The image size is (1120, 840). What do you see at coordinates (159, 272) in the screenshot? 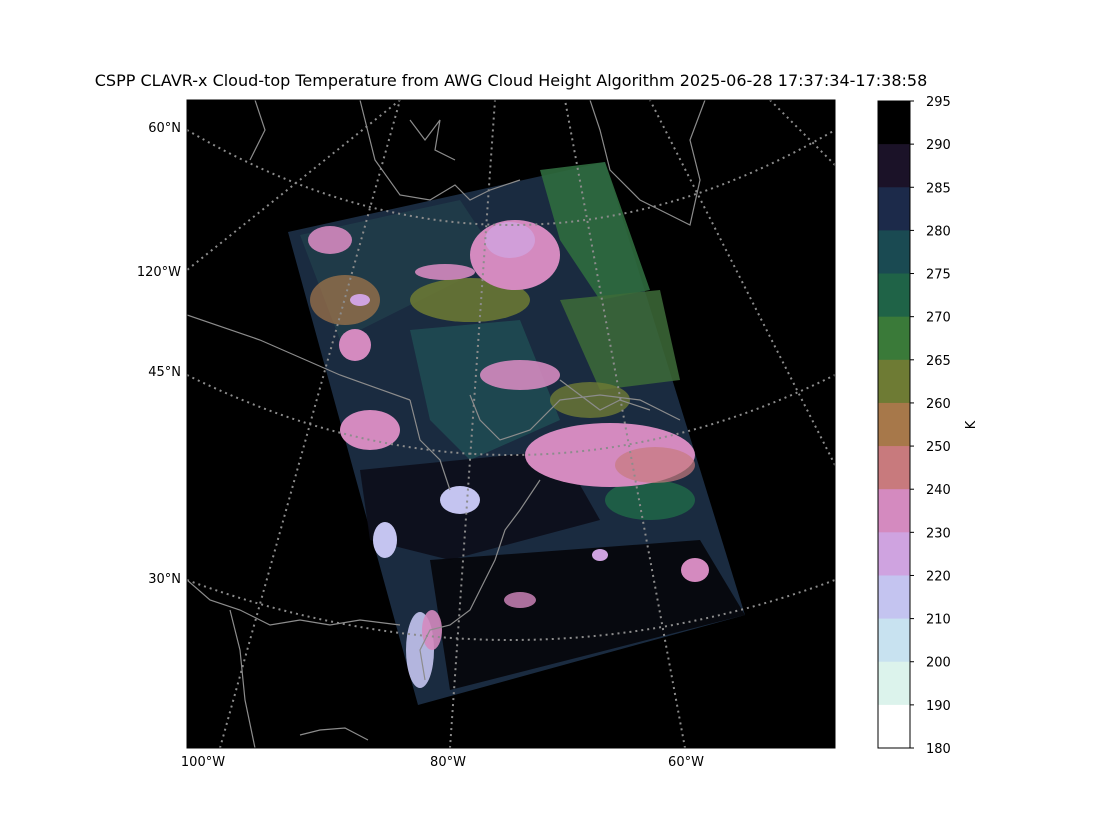
I see `lon-label-120w: 120°W` at bounding box center [159, 272].